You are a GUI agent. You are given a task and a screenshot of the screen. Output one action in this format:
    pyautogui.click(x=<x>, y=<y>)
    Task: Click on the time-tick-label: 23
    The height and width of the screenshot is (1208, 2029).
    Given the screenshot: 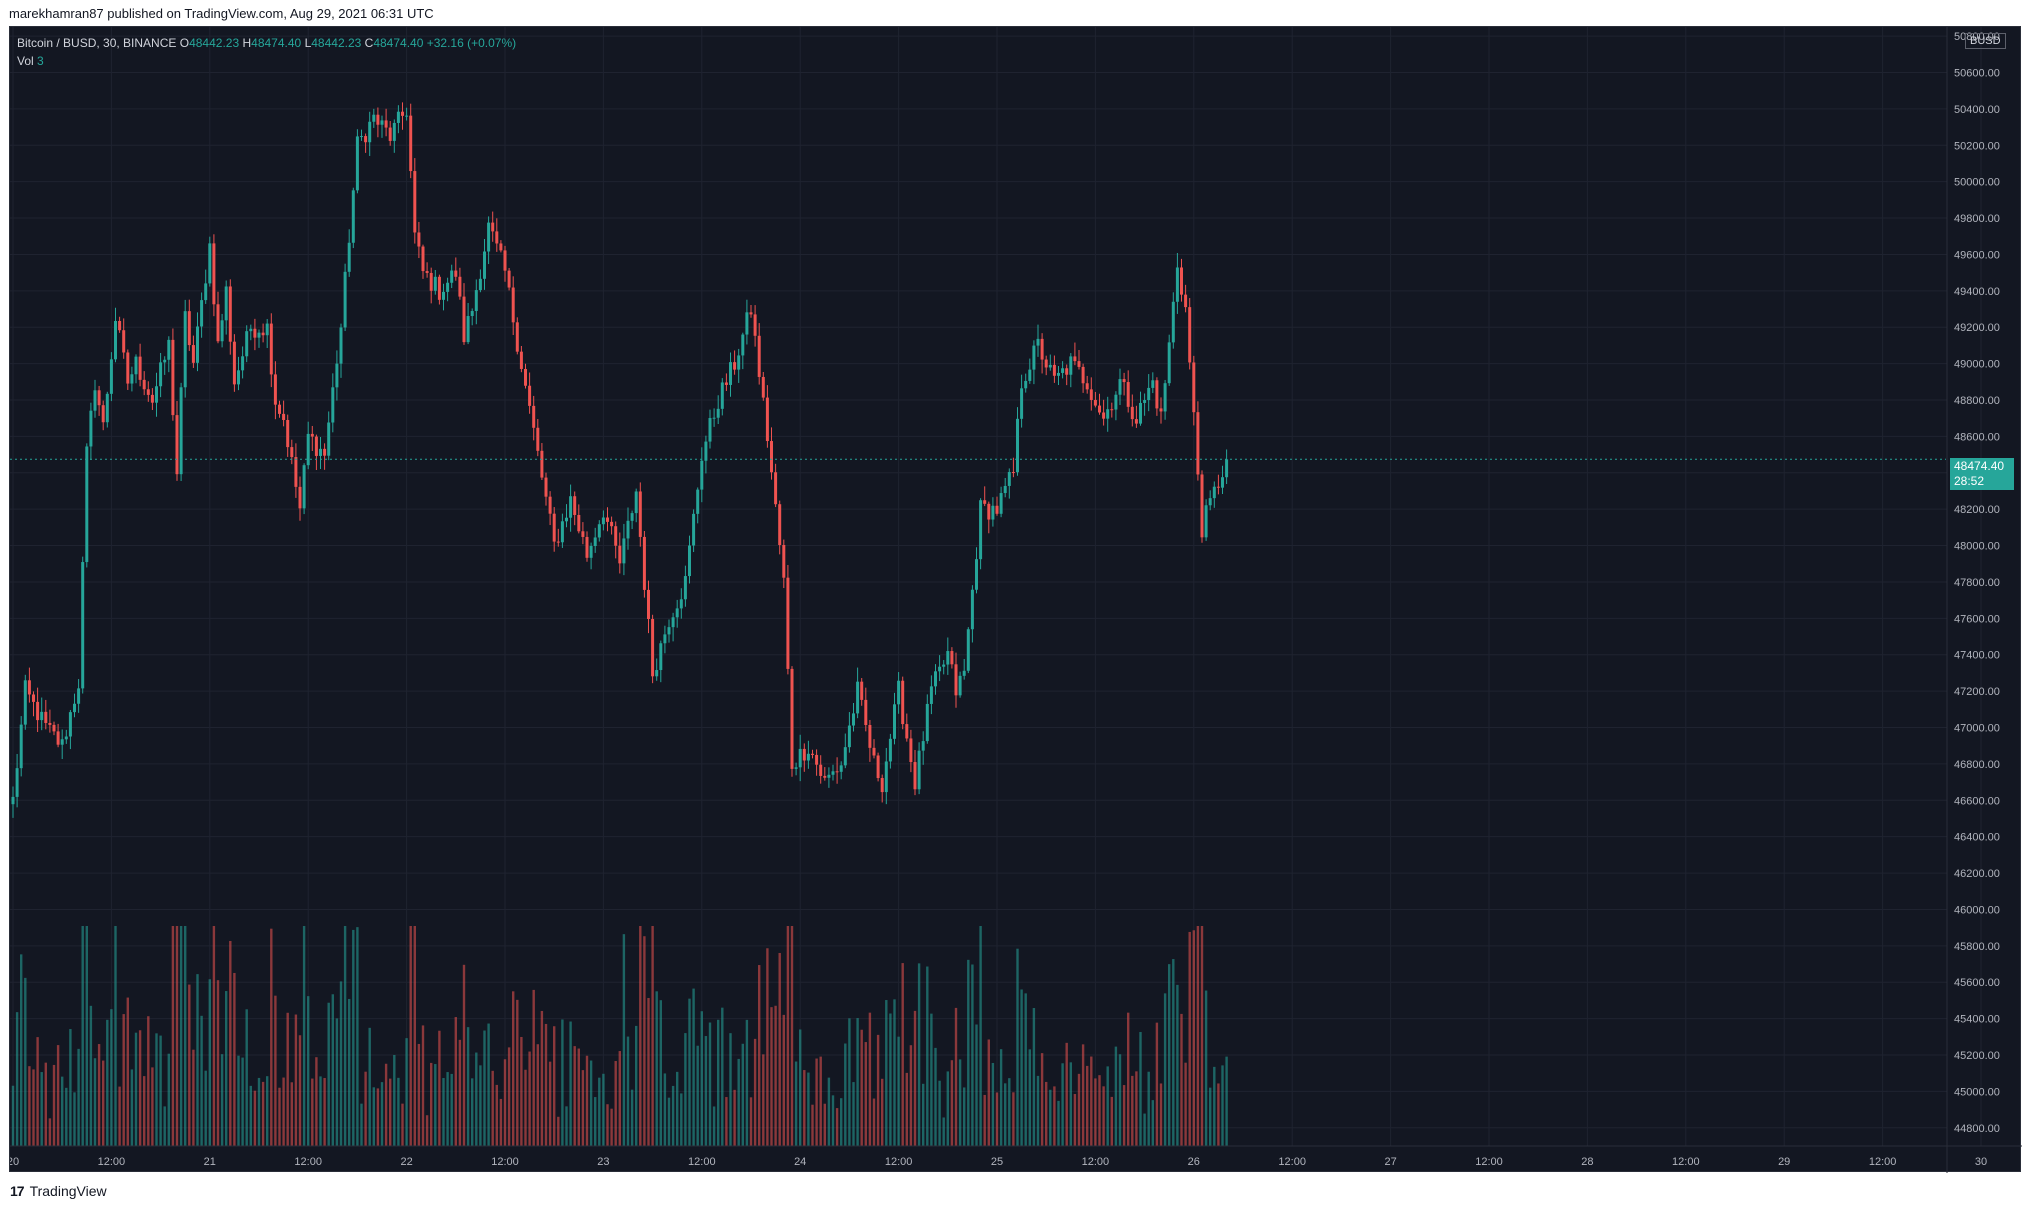 What is the action you would take?
    pyautogui.click(x=603, y=1162)
    